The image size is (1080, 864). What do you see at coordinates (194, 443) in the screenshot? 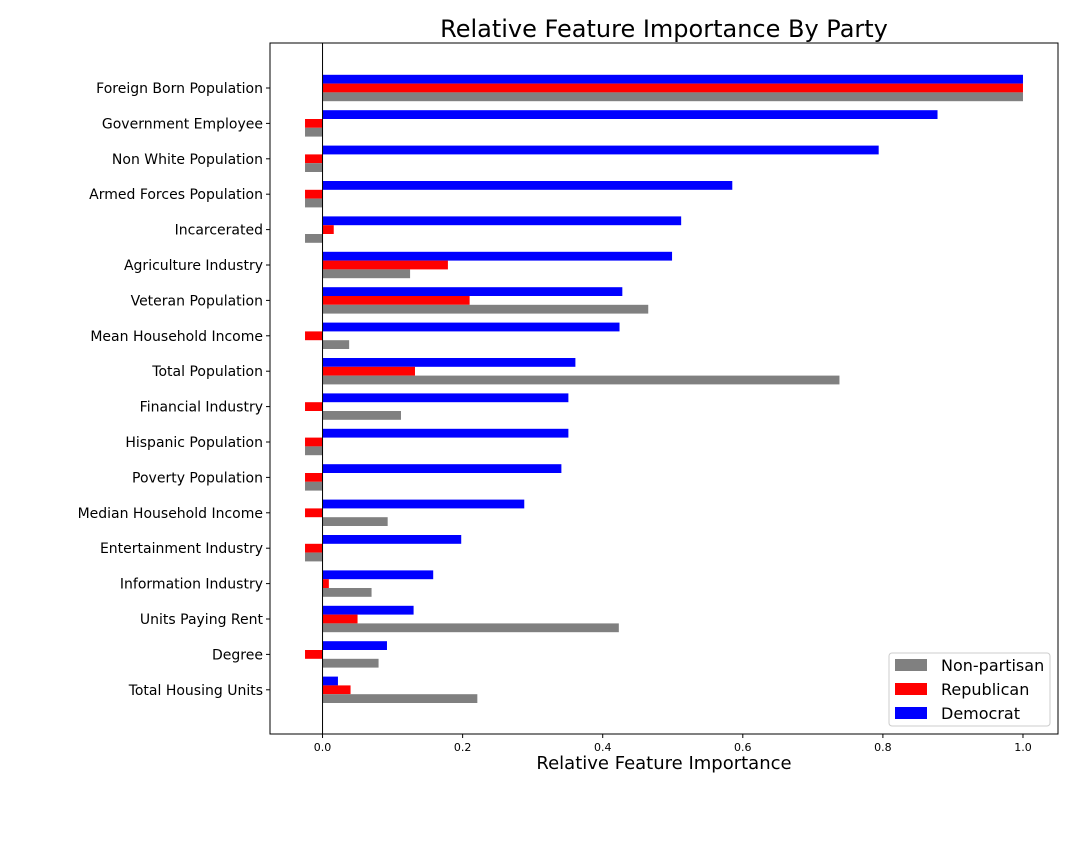
I see `y-tick-label: Hispanic Population` at bounding box center [194, 443].